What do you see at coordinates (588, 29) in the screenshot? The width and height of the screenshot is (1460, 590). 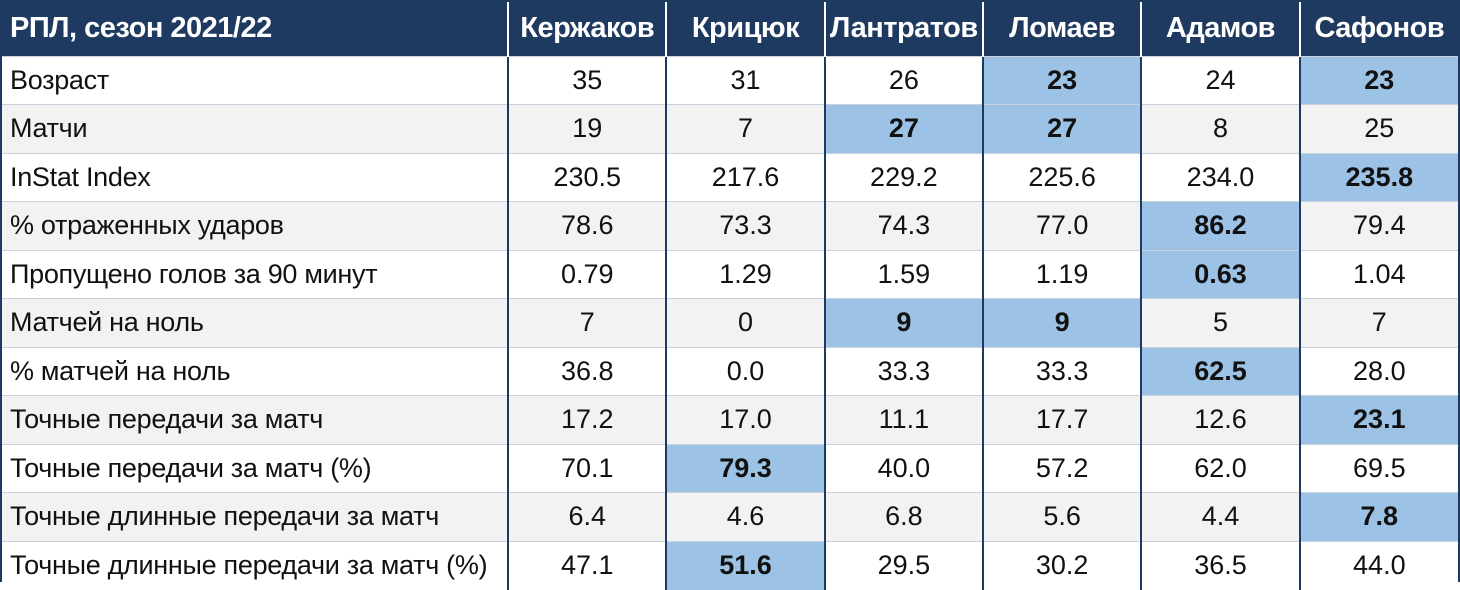 I see `player-header: Кержаков` at bounding box center [588, 29].